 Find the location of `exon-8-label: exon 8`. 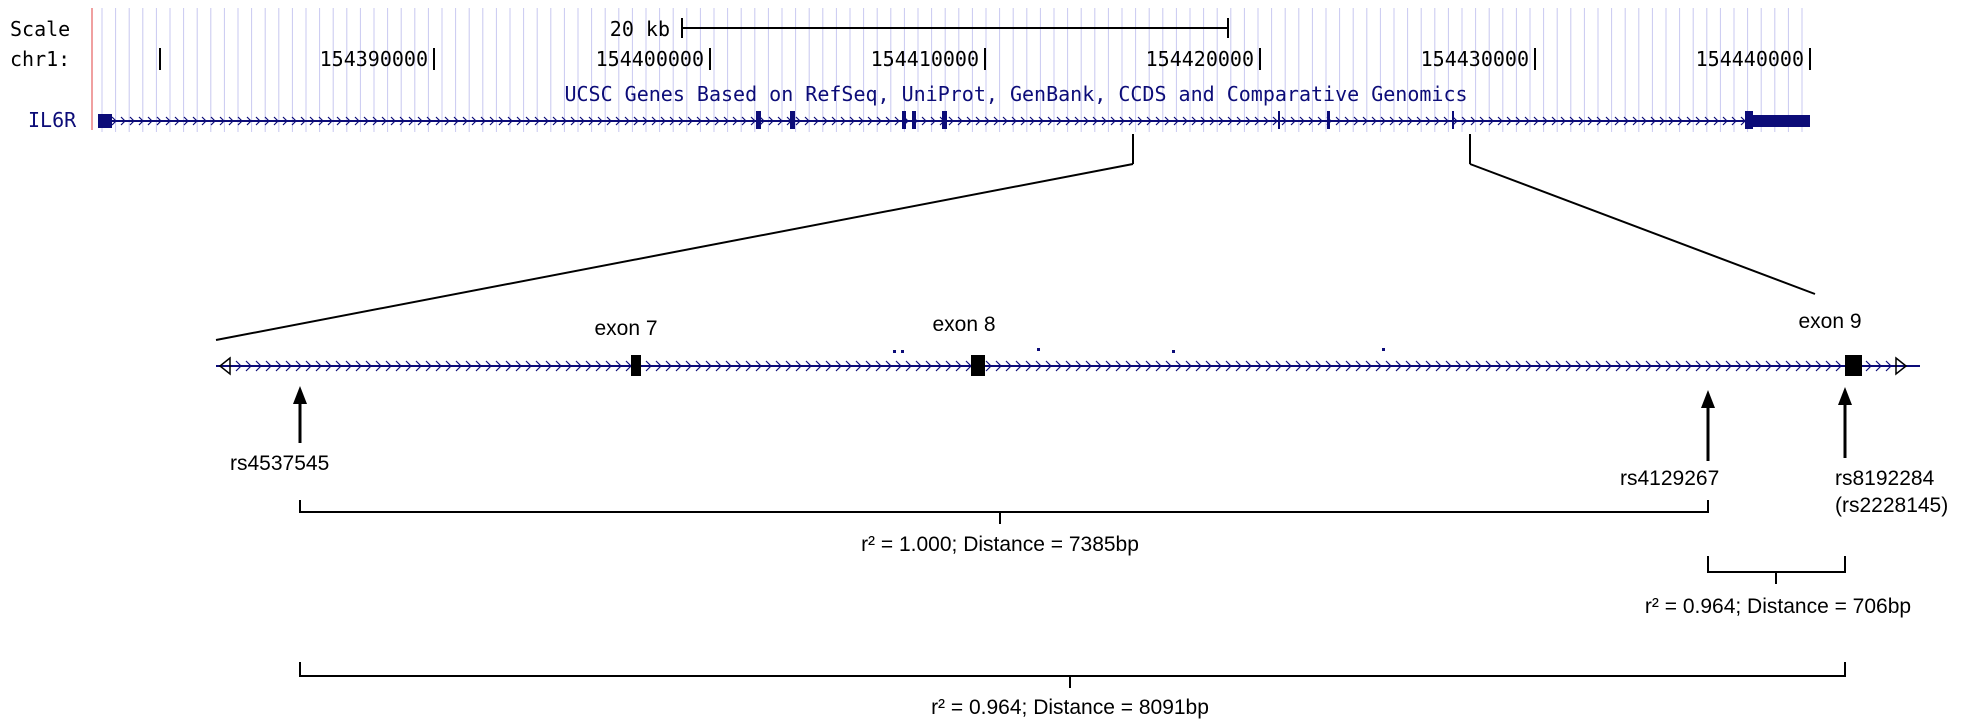

exon-8-label: exon 8 is located at coordinates (963, 324).